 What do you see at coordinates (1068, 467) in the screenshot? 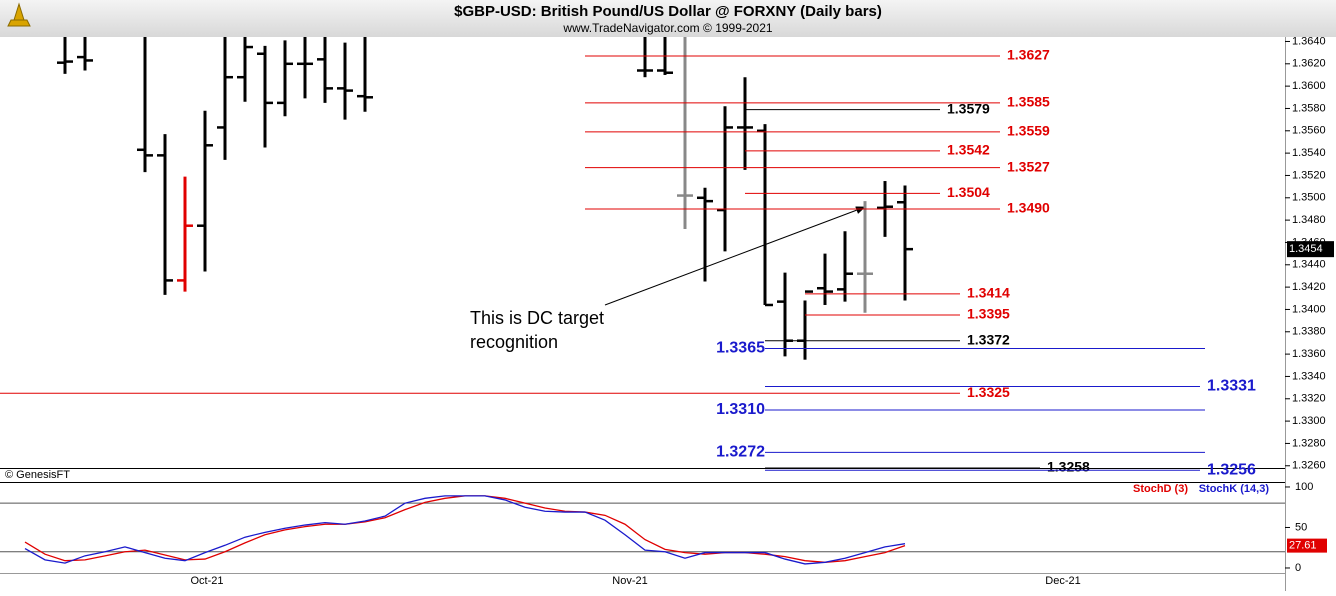
I see `level-label: 1.3258` at bounding box center [1068, 467].